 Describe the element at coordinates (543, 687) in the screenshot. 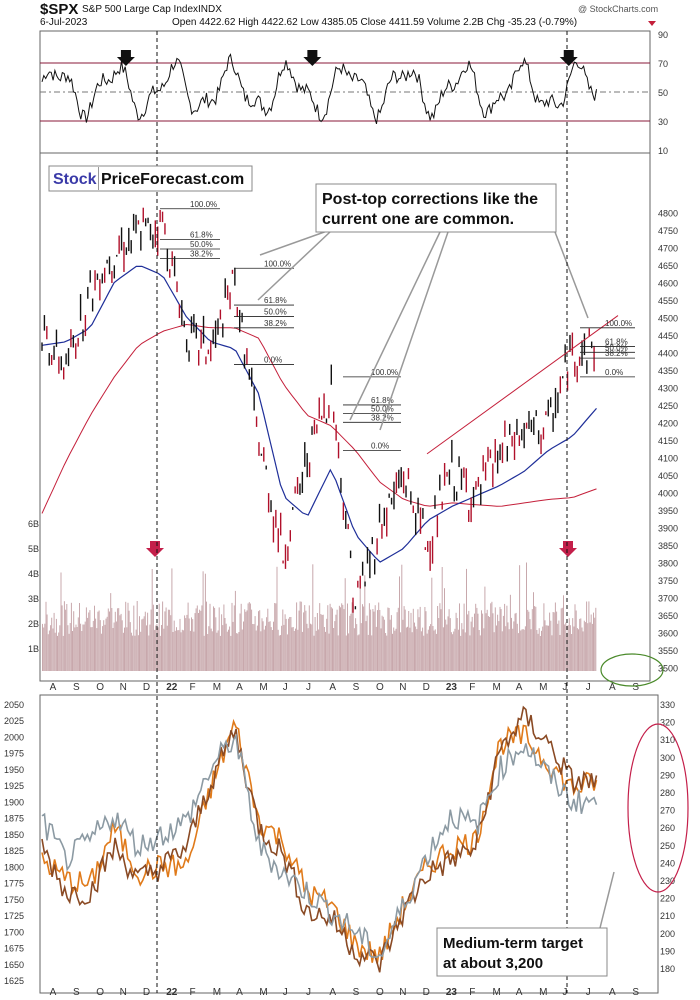

I see `price-x-tick-label: M` at that location.